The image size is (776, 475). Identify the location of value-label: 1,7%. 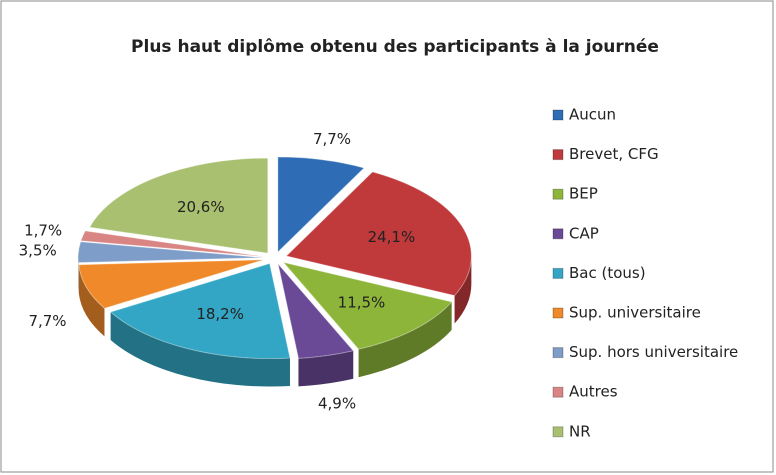
(43, 231).